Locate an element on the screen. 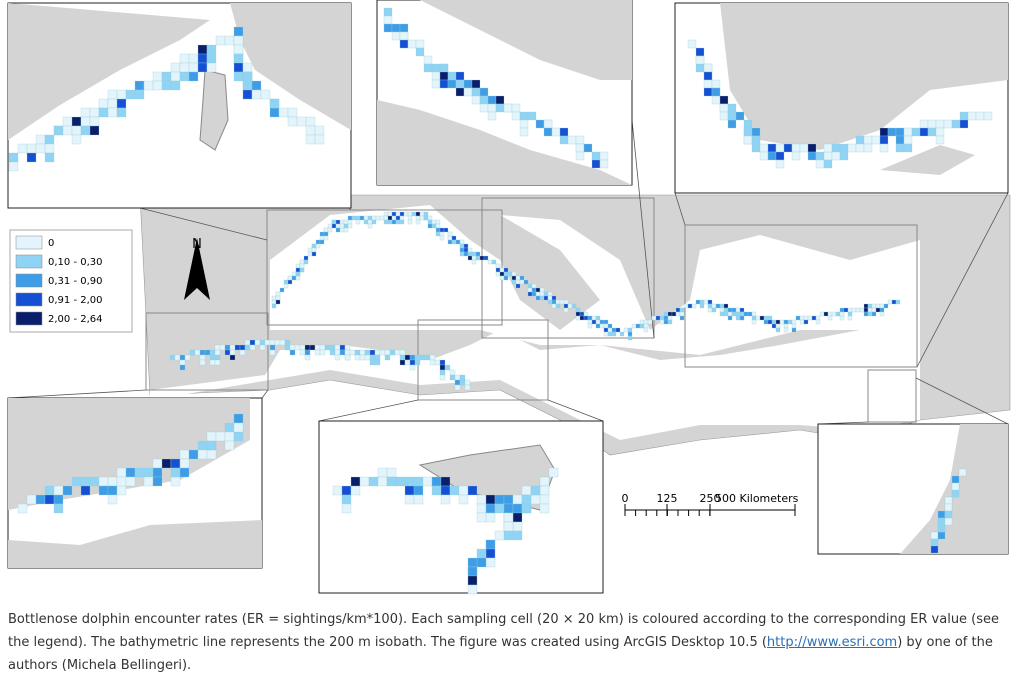  caption-link: http://www.esri.com is located at coordinates (832, 642).